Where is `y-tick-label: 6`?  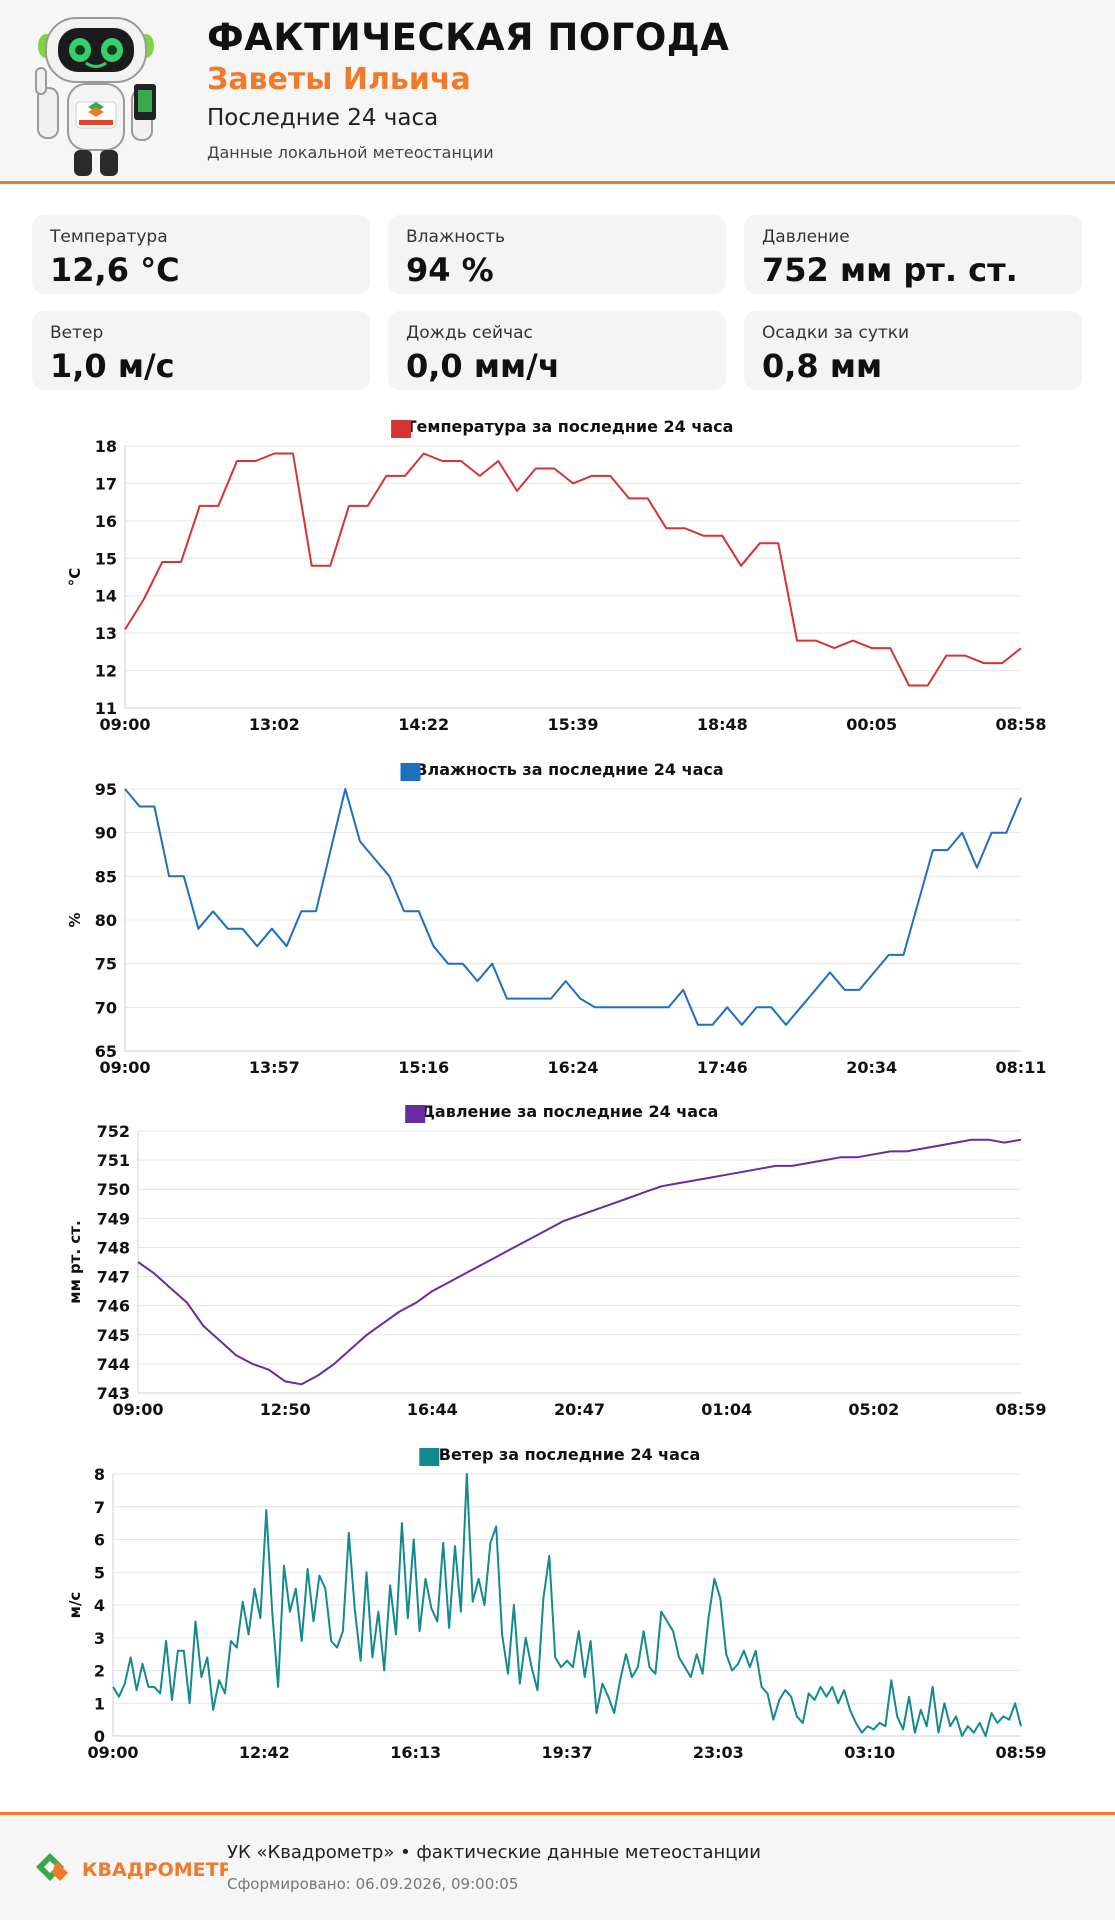 y-tick-label: 6 is located at coordinates (99, 1540).